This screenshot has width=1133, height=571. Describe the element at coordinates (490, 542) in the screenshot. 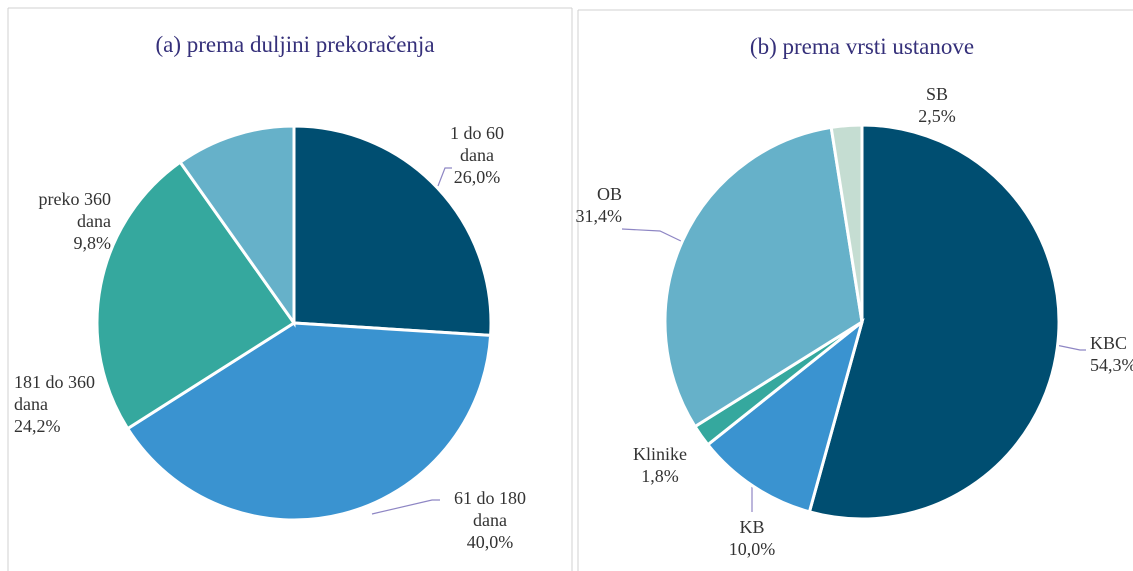

I see `value-label: 40,0%` at that location.